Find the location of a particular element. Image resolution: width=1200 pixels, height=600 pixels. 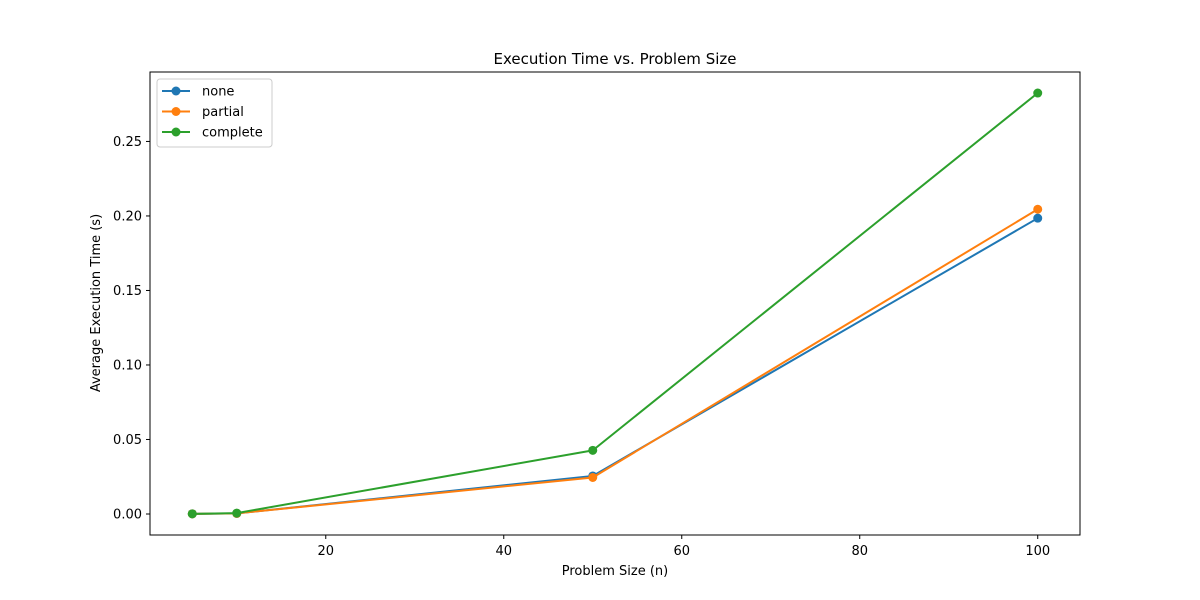

y-tick-label: 0.15 is located at coordinates (127, 291).